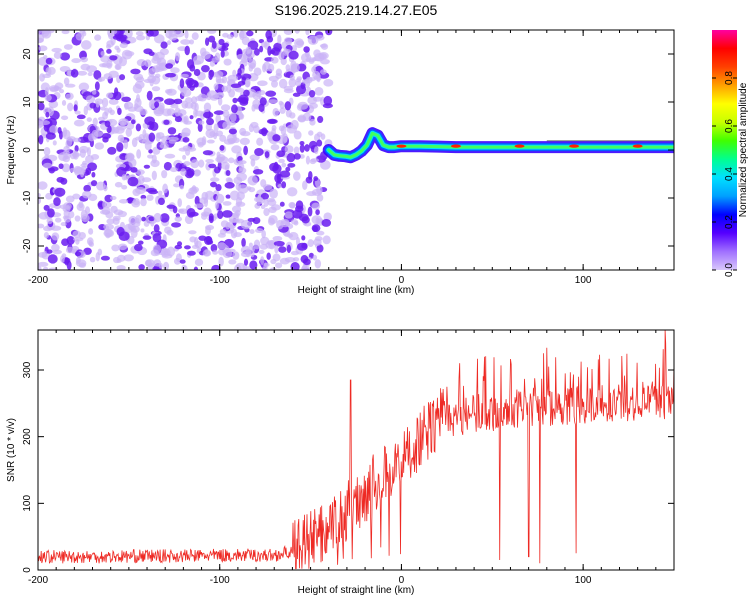 The image size is (750, 600). I want to click on snr-ytick-label: 0, so click(27, 570).